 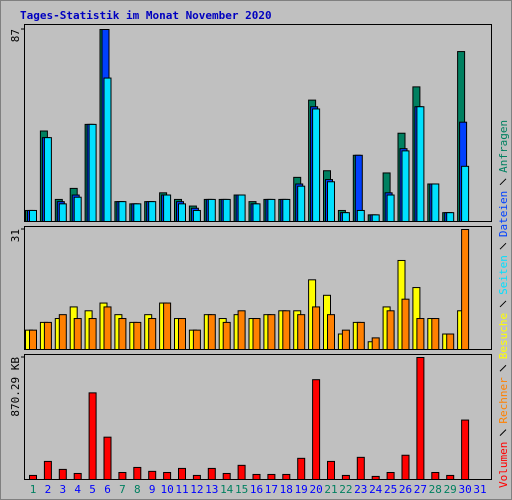 What do you see at coordinates (503, 400) in the screenshot?
I see `legend-label: Rechner` at bounding box center [503, 400].